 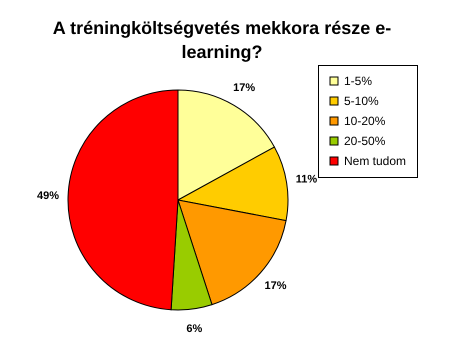 I want to click on legend-label: 10-20%, so click(x=365, y=121).